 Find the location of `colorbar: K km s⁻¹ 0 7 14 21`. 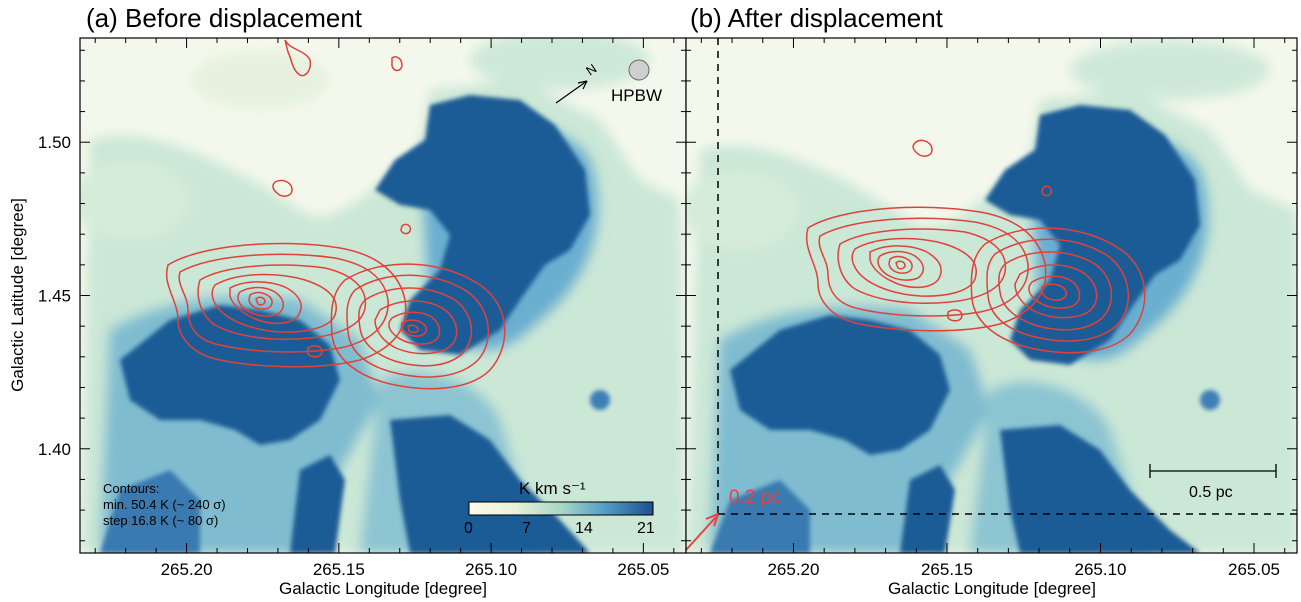

colorbar: K km s⁻¹ 0 7 14 21 is located at coordinates (559, 508).